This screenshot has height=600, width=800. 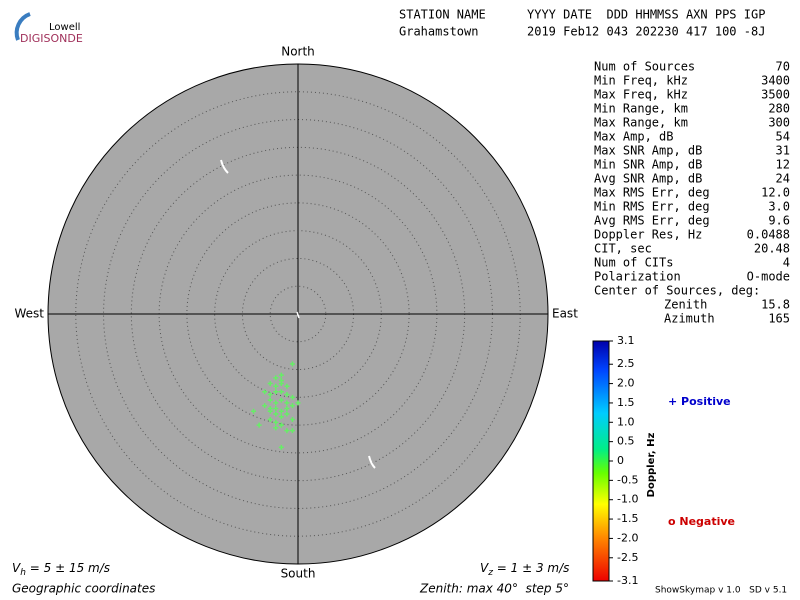 I want to click on colorbar, so click(x=601, y=461).